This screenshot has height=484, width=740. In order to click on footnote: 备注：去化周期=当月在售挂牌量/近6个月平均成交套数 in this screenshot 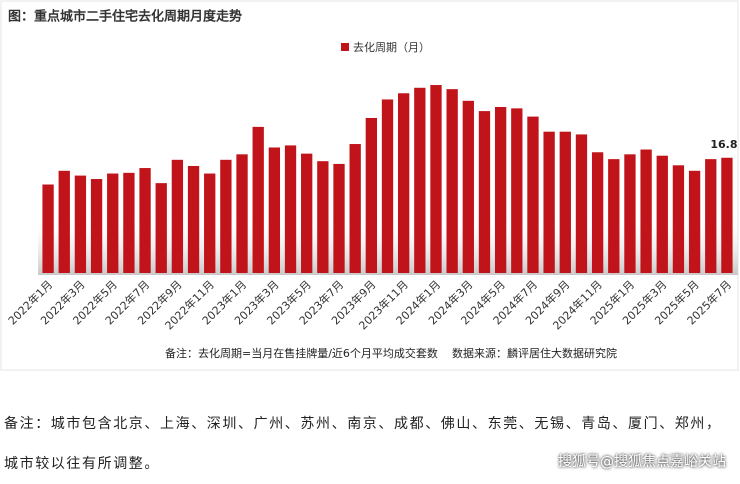, I will do `click(301, 353)`.